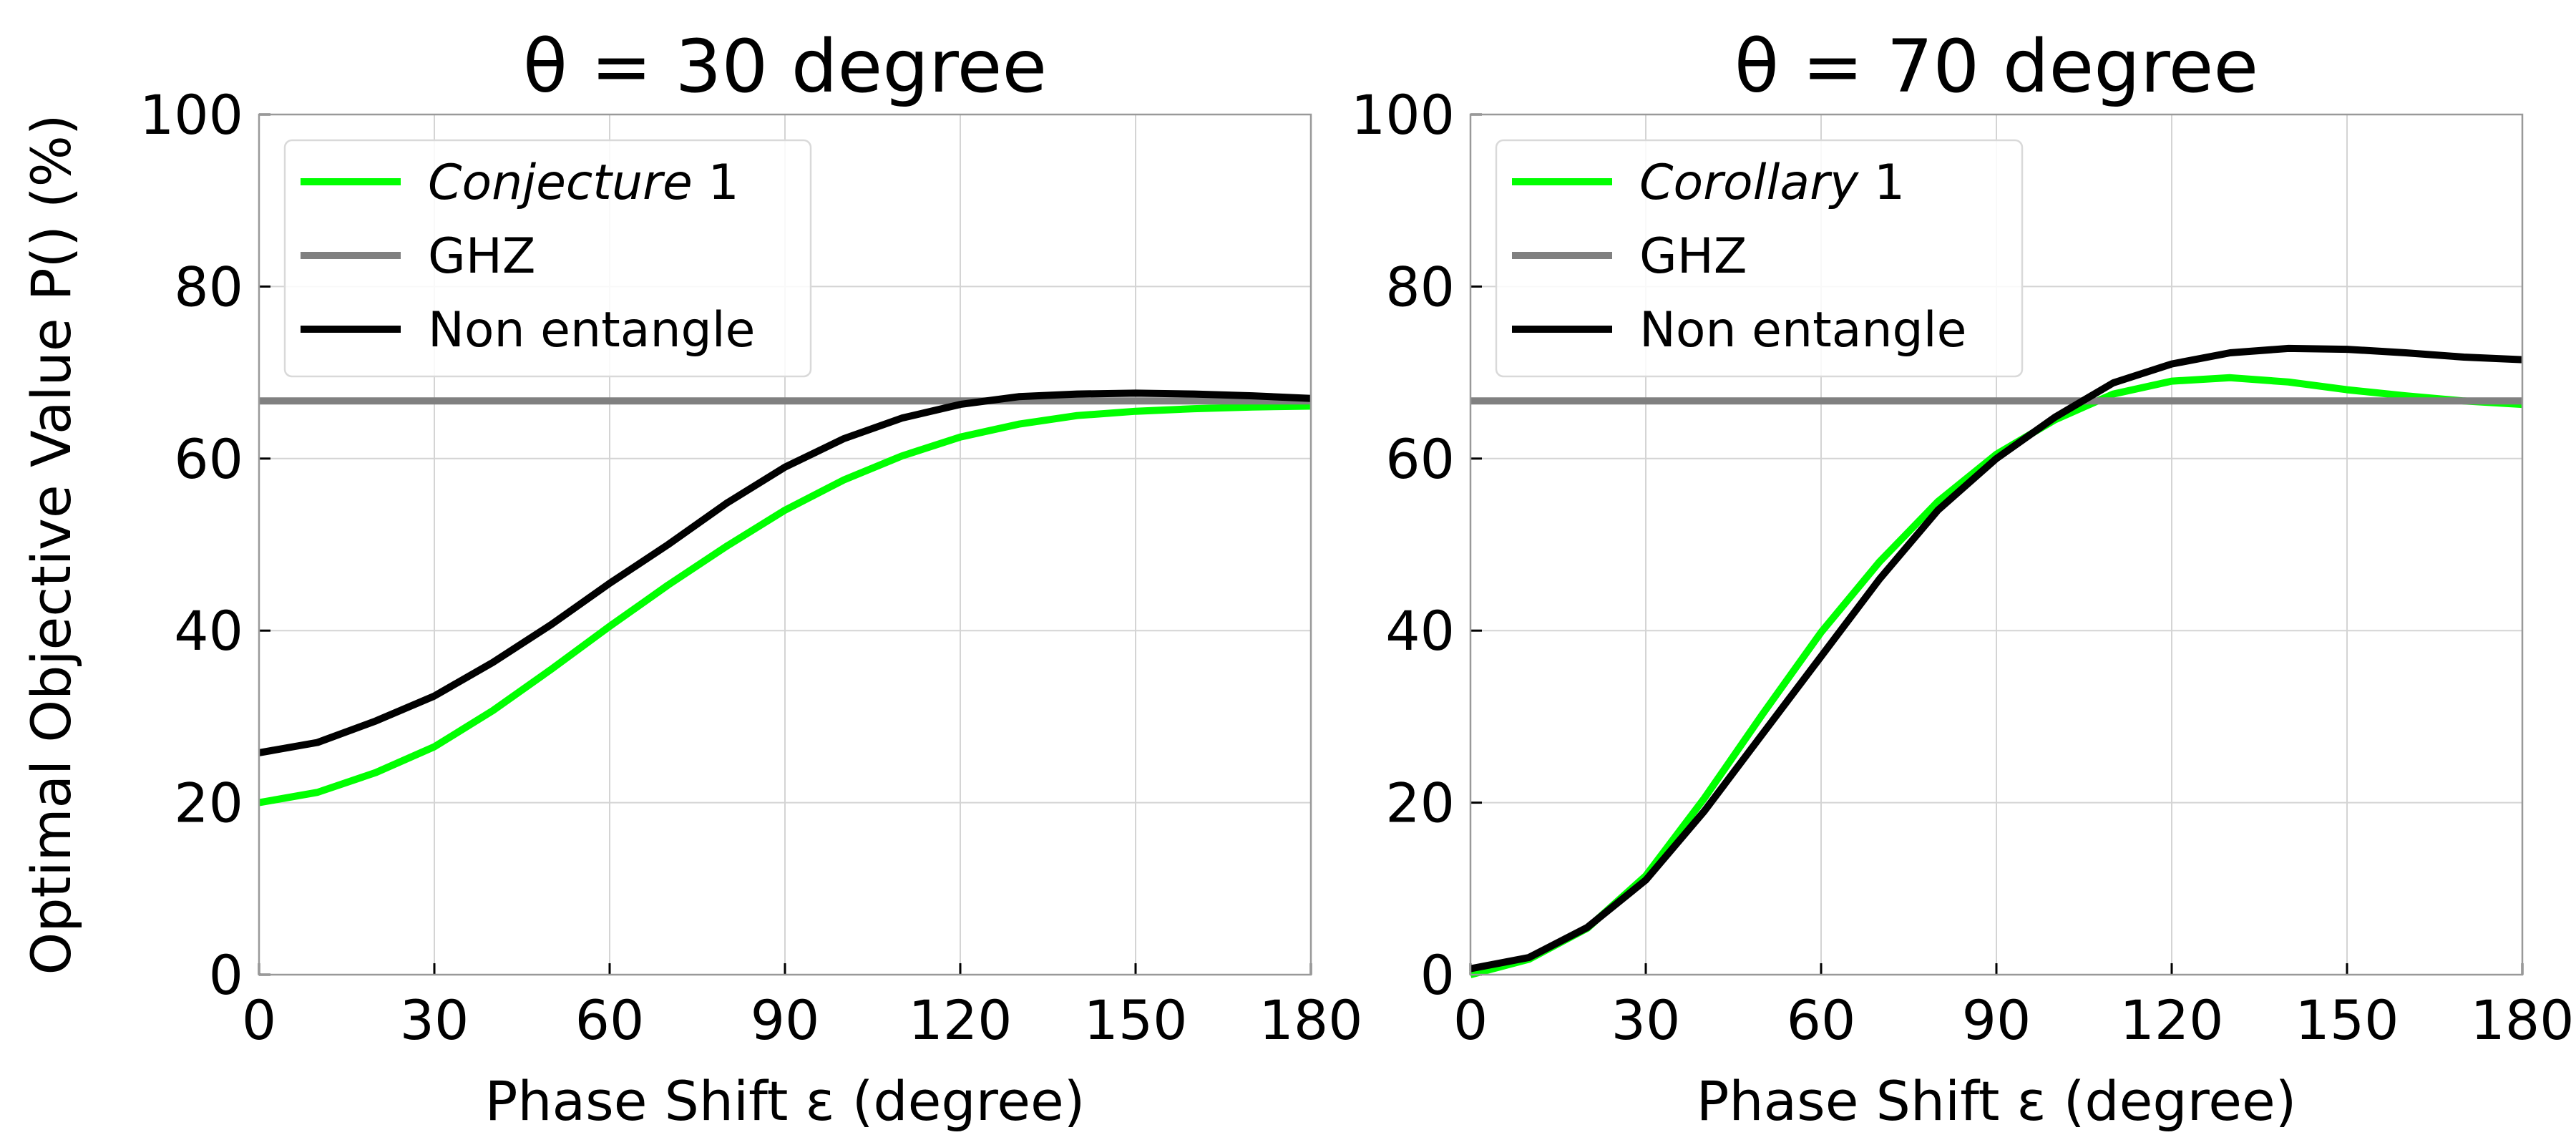 The width and height of the screenshot is (2576, 1145). Describe the element at coordinates (259, 1020) in the screenshot. I see `chart-0-x-tick-label: 0` at that location.